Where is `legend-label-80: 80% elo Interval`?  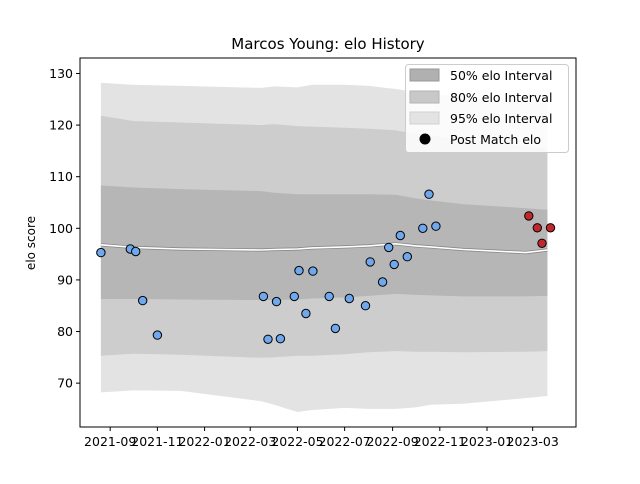
legend-label-80: 80% elo Interval is located at coordinates (501, 97).